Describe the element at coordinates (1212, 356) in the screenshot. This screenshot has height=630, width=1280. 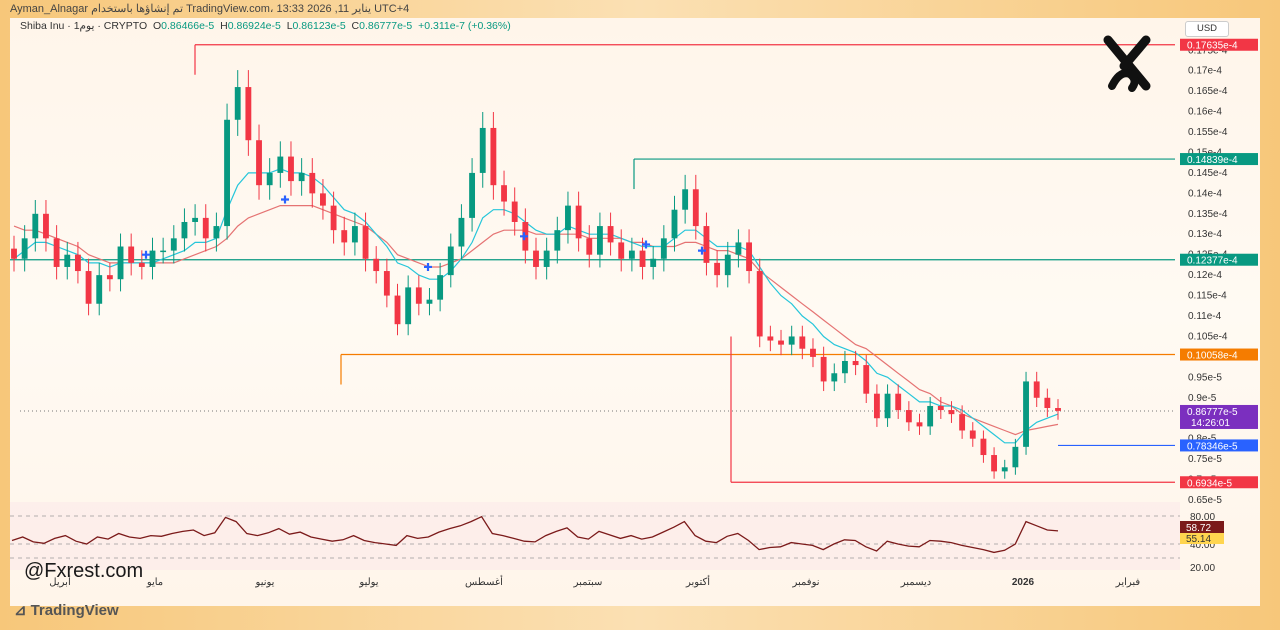
I see `price-level-label: 0.10058e-4` at that location.